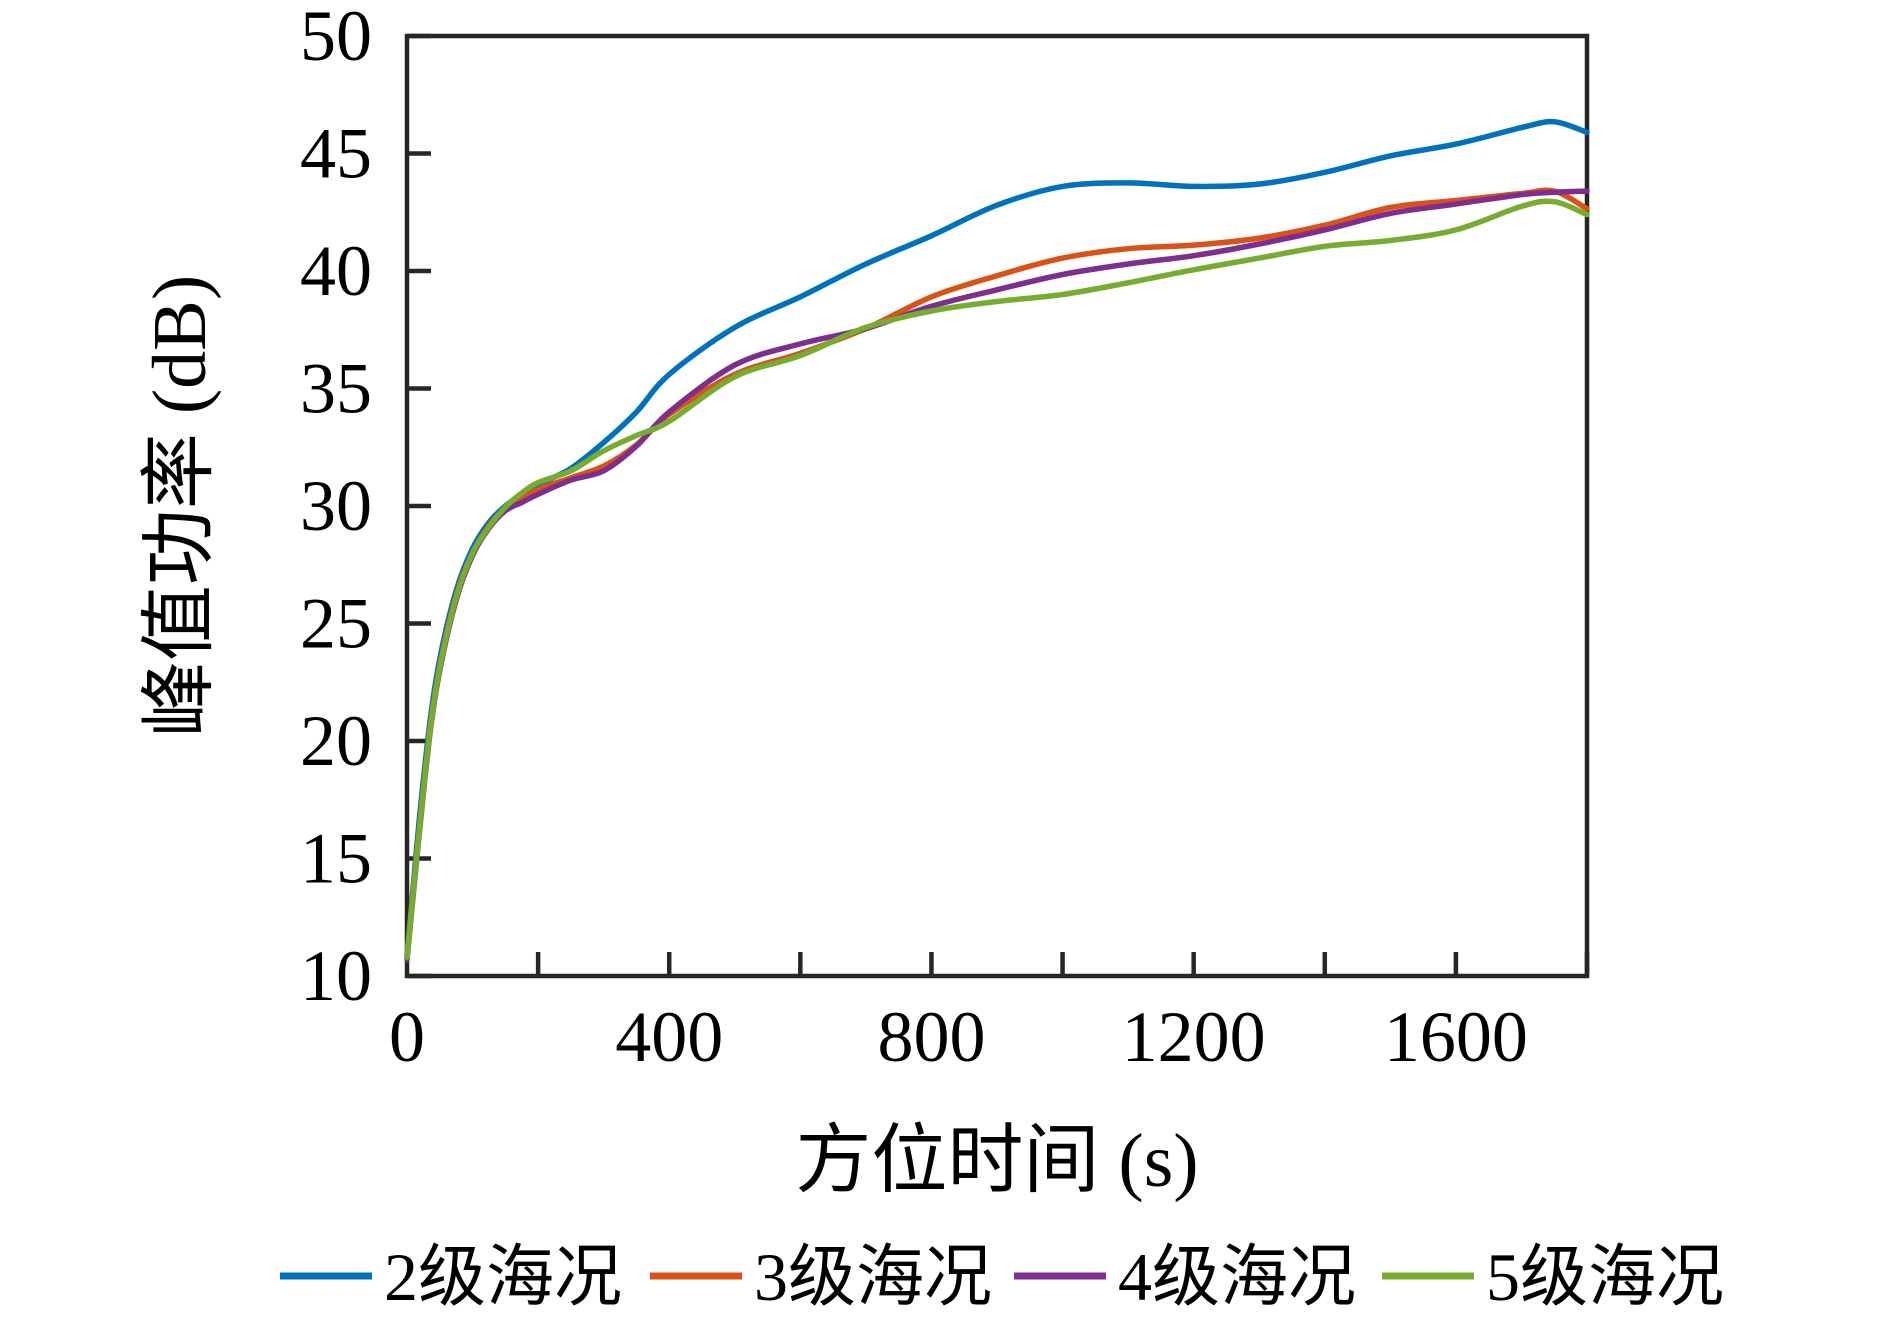  Describe the element at coordinates (180, 506) in the screenshot. I see `y-axis-label: 峰值功率 (dB)` at that location.